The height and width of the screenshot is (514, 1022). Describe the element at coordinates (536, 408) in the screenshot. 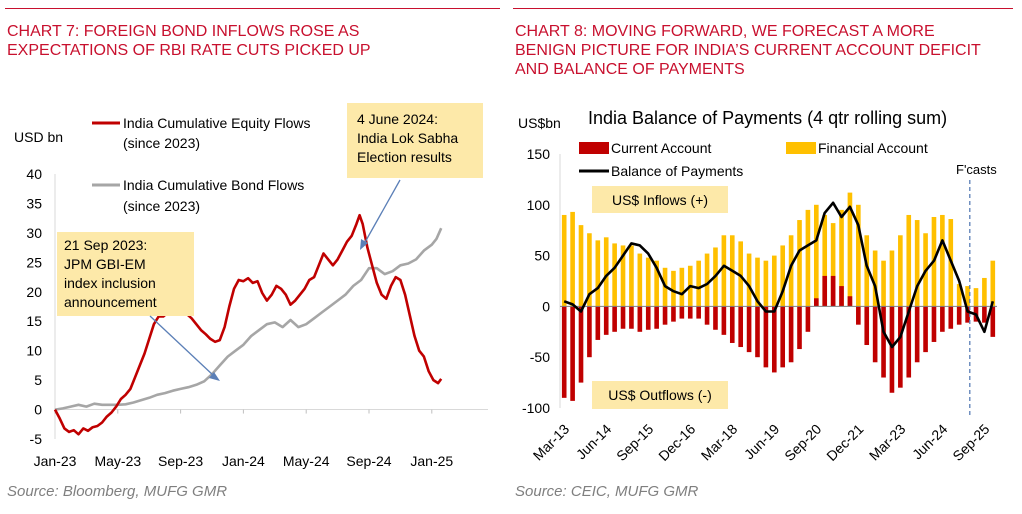

I see `chart-8-y-tick-label: -100` at that location.